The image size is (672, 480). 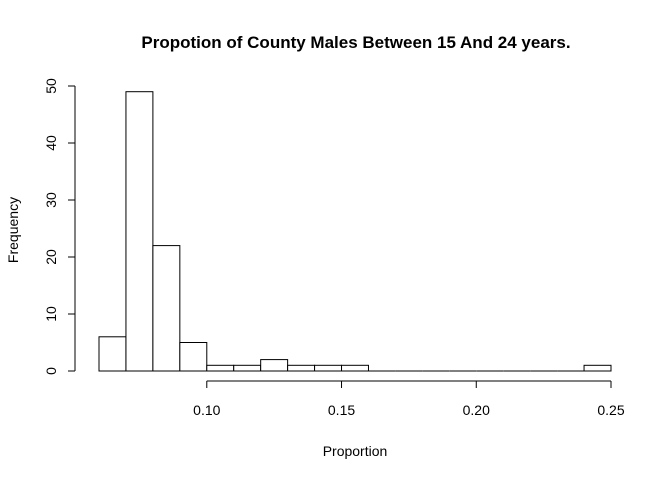 I want to click on x-tick-label: 0.15, so click(x=341, y=410).